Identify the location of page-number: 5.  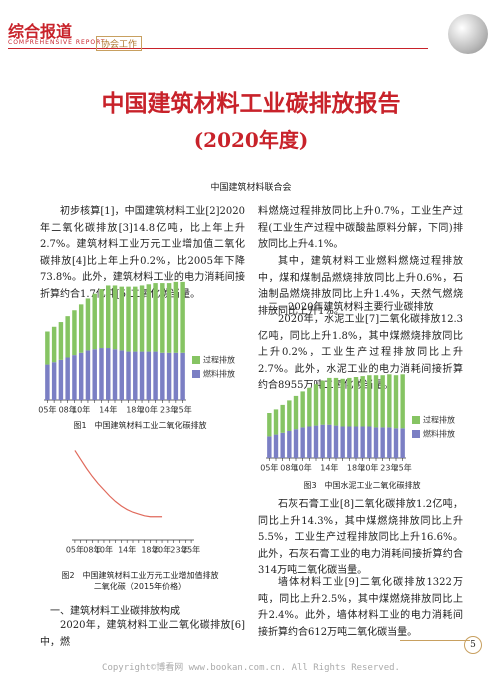
(473, 645).